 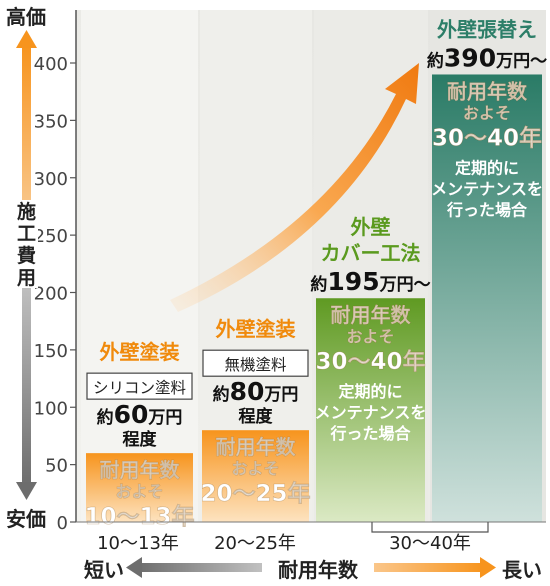 I want to click on bar-material: シリコン塗料, so click(x=139, y=387).